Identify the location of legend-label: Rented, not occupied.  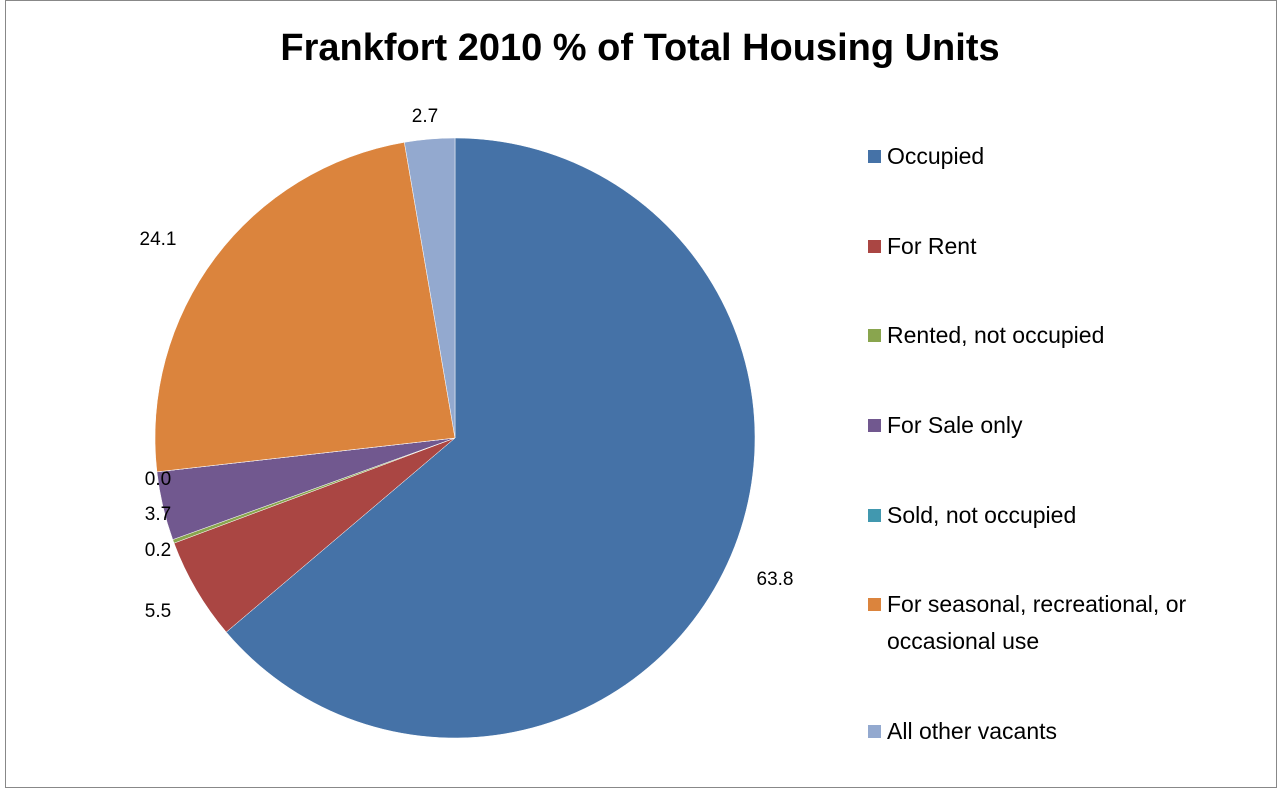
(996, 335).